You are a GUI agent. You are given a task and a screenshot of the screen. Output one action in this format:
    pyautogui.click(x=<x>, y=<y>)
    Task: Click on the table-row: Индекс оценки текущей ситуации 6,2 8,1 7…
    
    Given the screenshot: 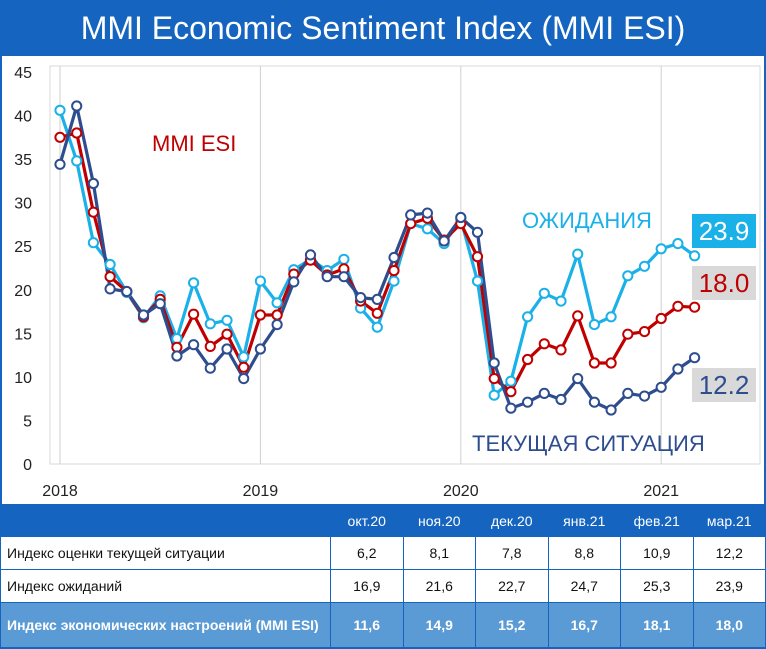 What is the action you would take?
    pyautogui.click(x=383, y=553)
    